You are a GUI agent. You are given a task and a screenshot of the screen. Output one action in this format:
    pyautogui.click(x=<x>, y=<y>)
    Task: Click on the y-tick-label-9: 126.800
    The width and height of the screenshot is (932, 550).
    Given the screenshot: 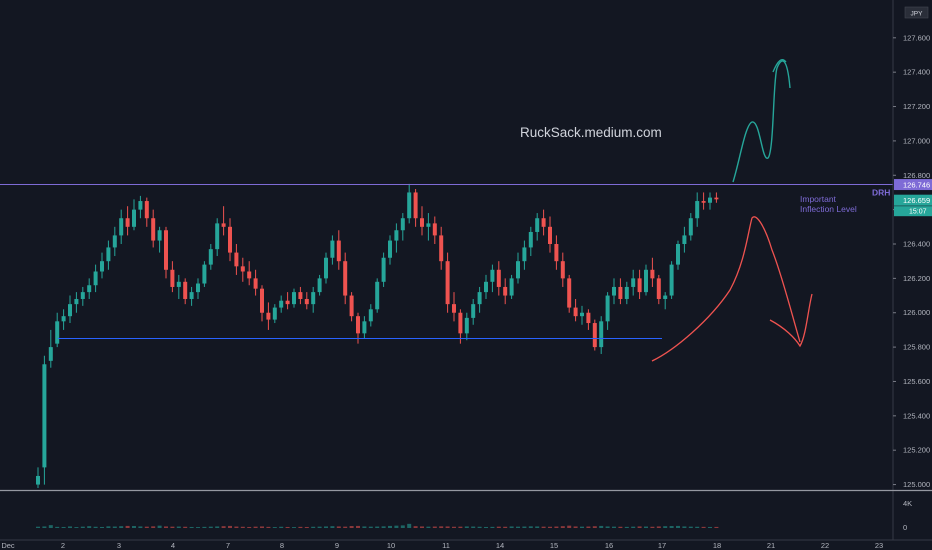 What is the action you would take?
    pyautogui.click(x=916, y=175)
    